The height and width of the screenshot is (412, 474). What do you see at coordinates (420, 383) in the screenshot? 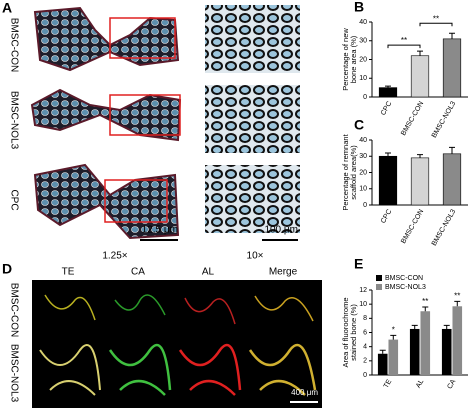
I see `x-tick-label: AL` at bounding box center [420, 383].